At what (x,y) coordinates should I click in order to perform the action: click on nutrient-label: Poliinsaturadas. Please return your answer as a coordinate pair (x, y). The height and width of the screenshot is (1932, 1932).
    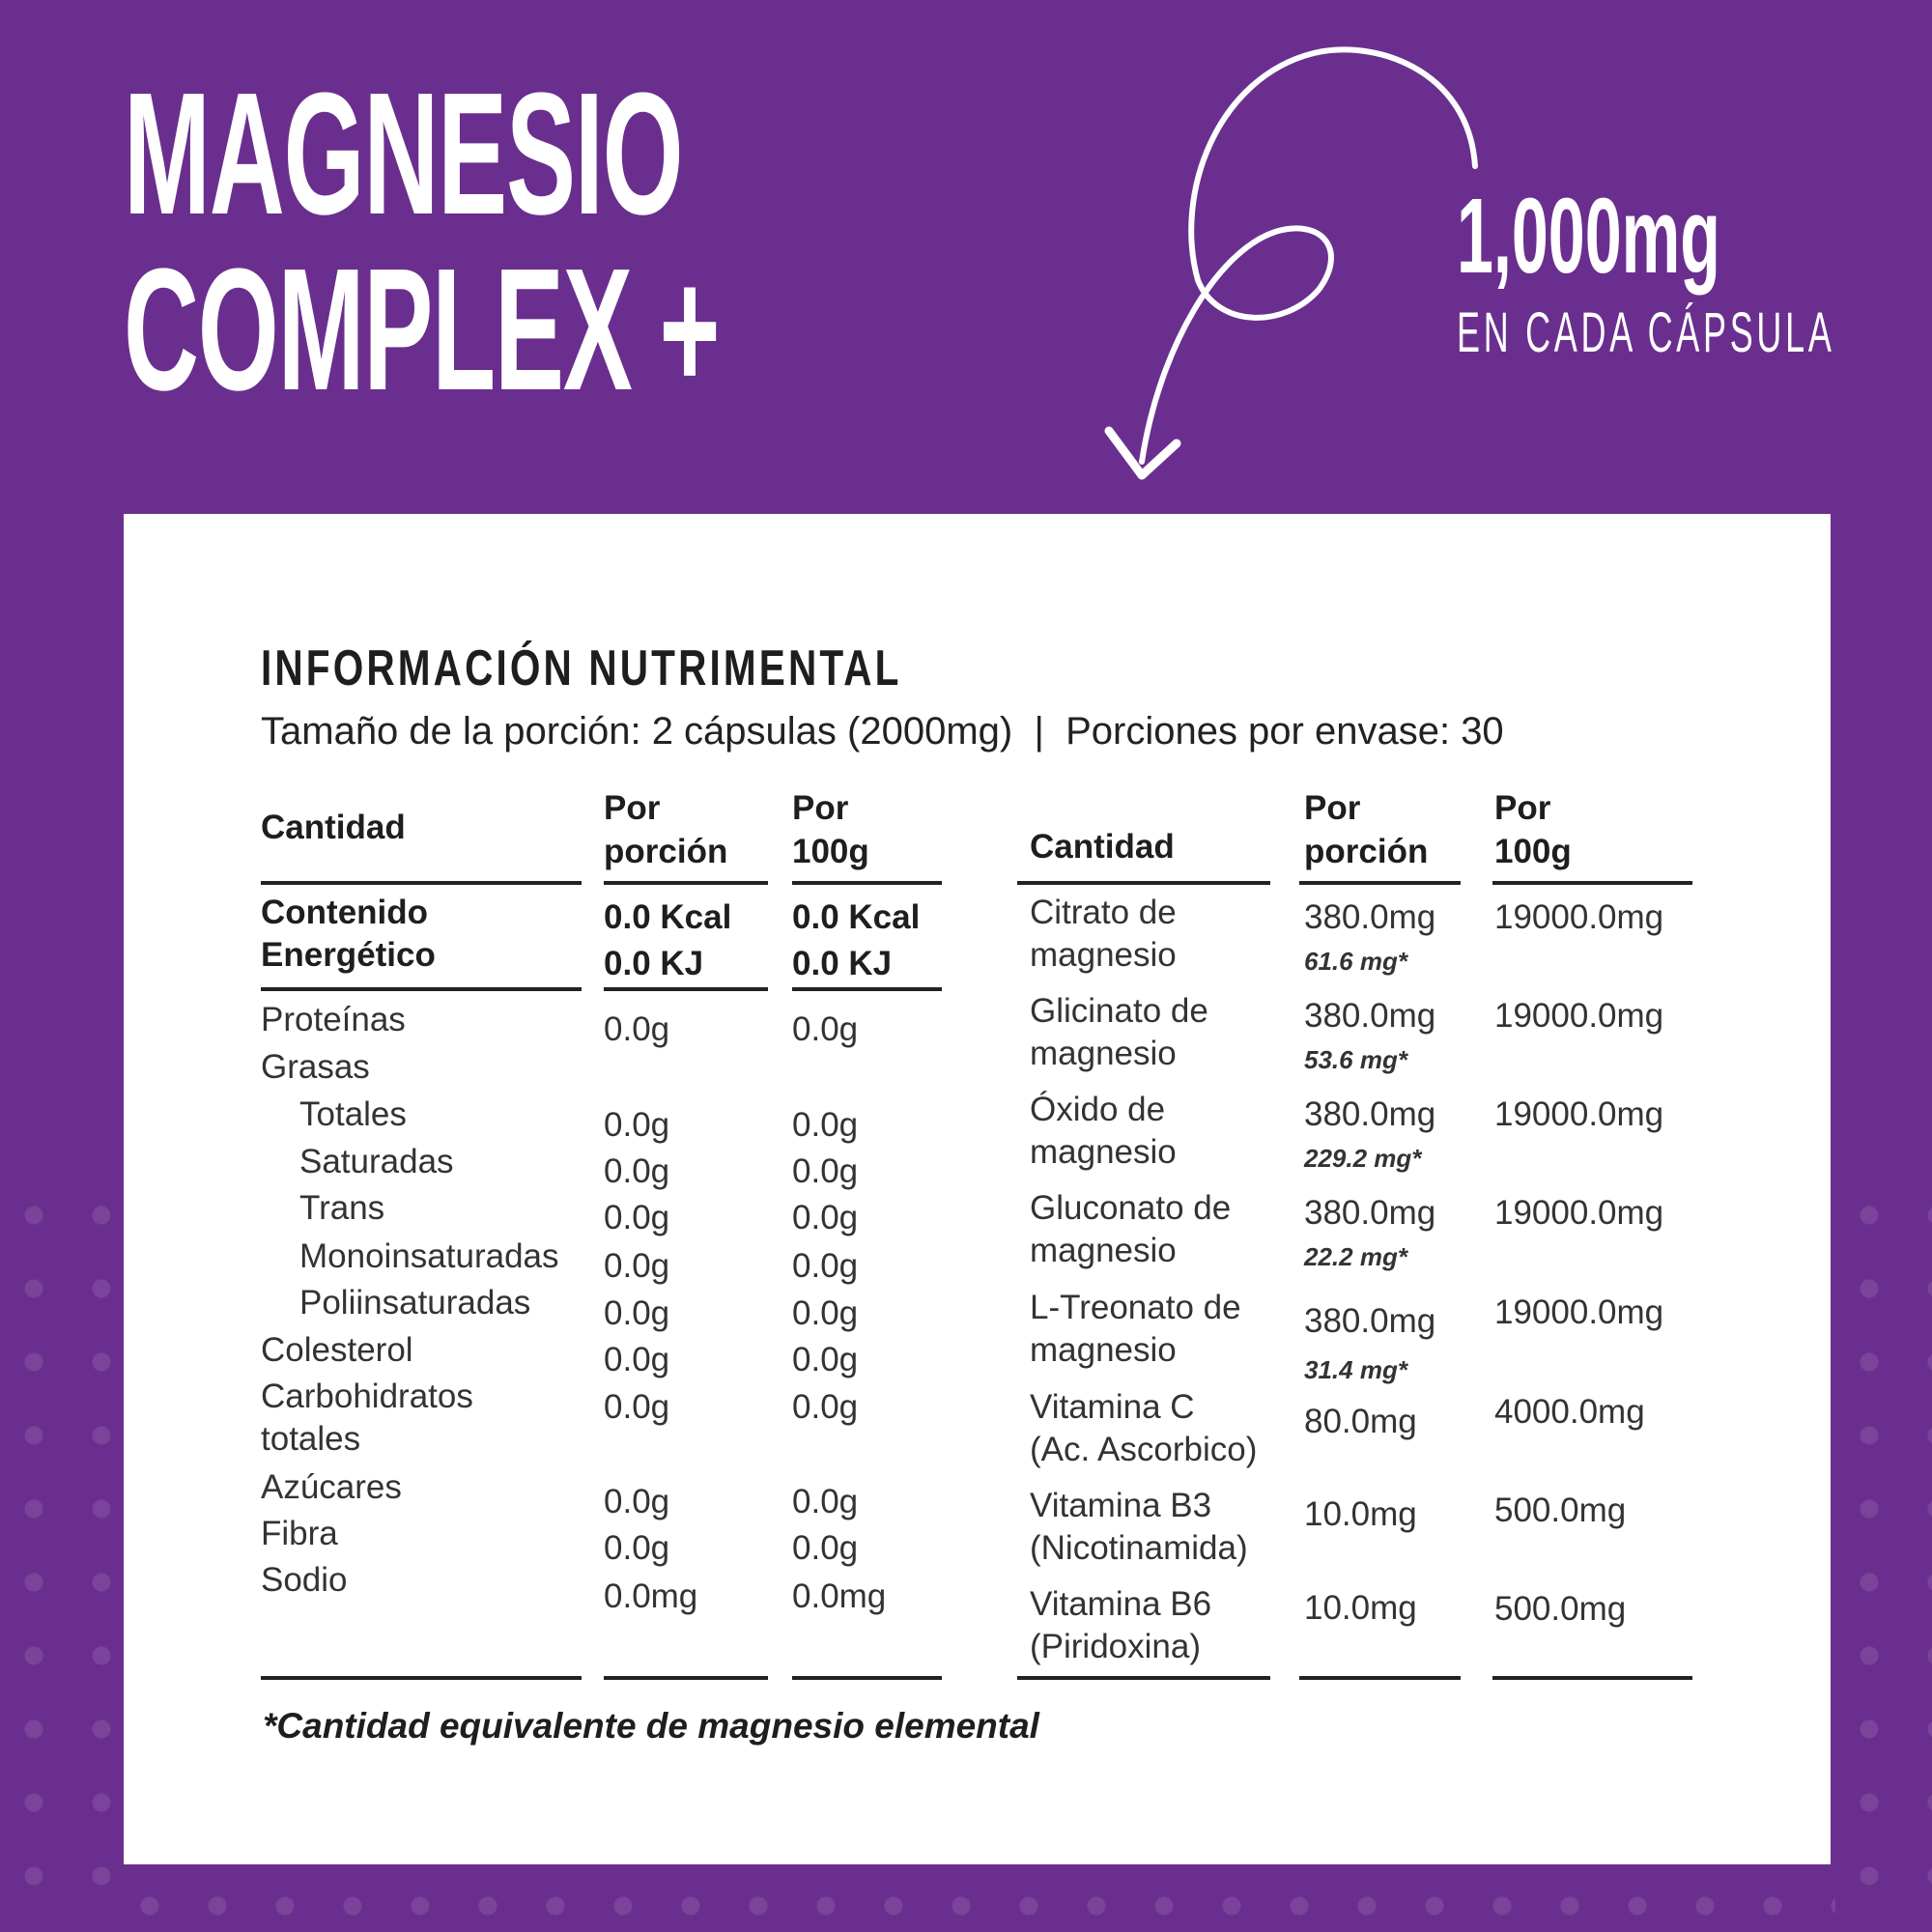
    Looking at the image, I should click on (415, 1302).